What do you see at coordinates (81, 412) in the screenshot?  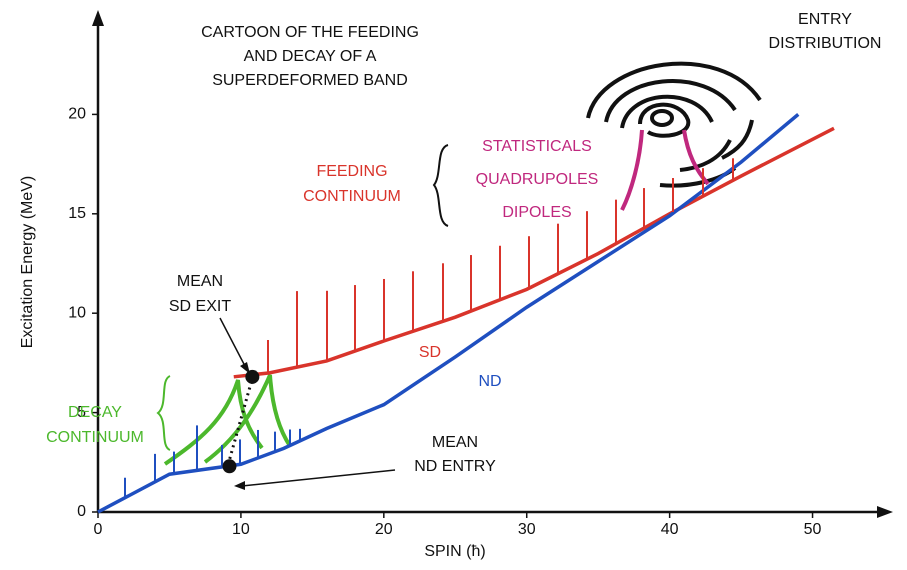 I see `y-tick-label: 5` at bounding box center [81, 412].